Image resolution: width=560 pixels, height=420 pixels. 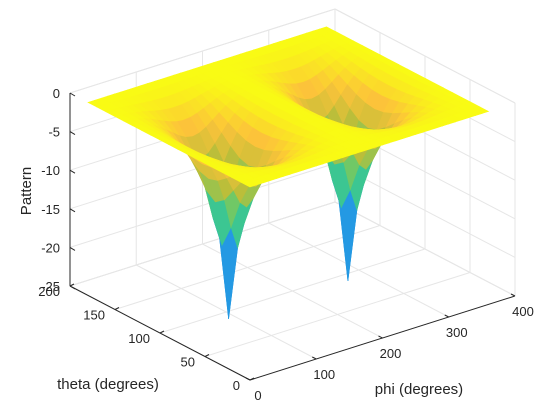 I want to click on y-tick-label: 100, so click(x=139, y=338).